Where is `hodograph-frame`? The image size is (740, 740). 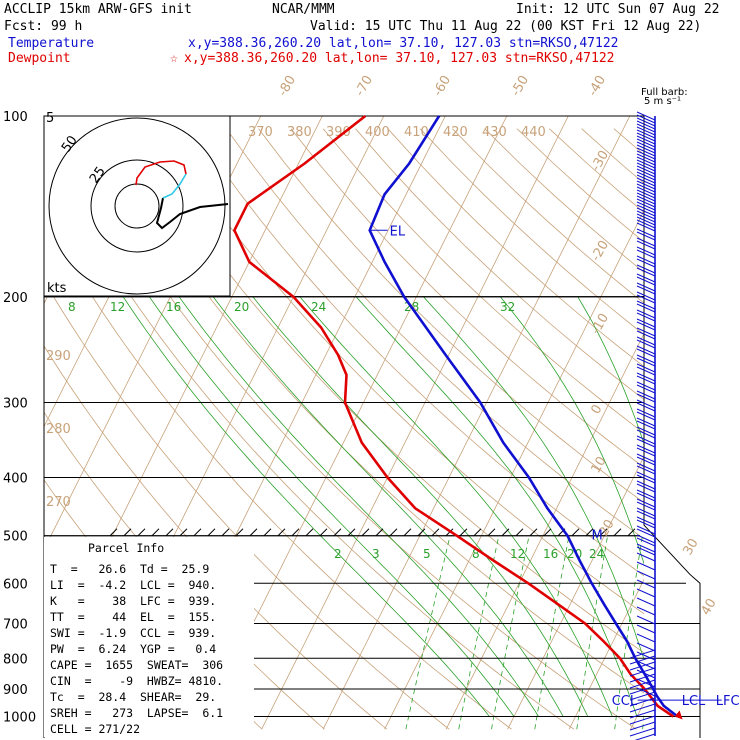
hodograph-frame is located at coordinates (137, 206).